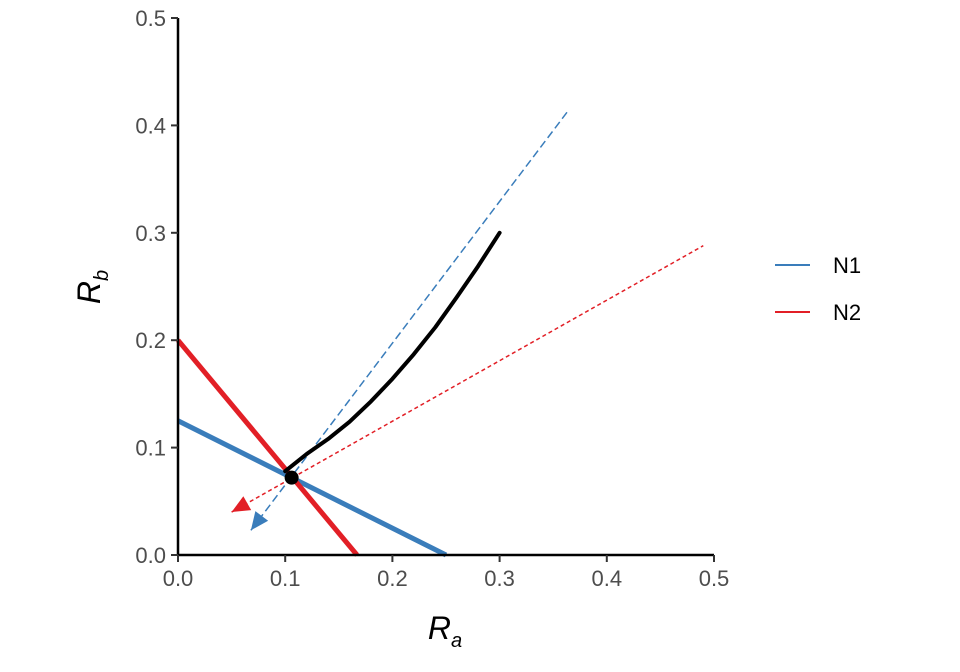  Describe the element at coordinates (150, 555) in the screenshot. I see `y-tick-label: 0.0` at that location.